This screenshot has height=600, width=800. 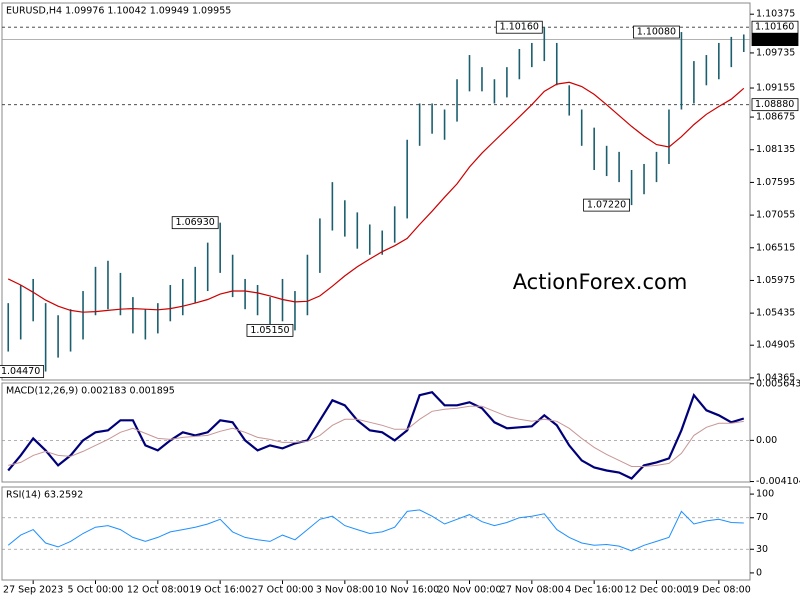 What do you see at coordinates (96, 590) in the screenshot?
I see `x-tick-label: 5 Oct 00:00` at bounding box center [96, 590].